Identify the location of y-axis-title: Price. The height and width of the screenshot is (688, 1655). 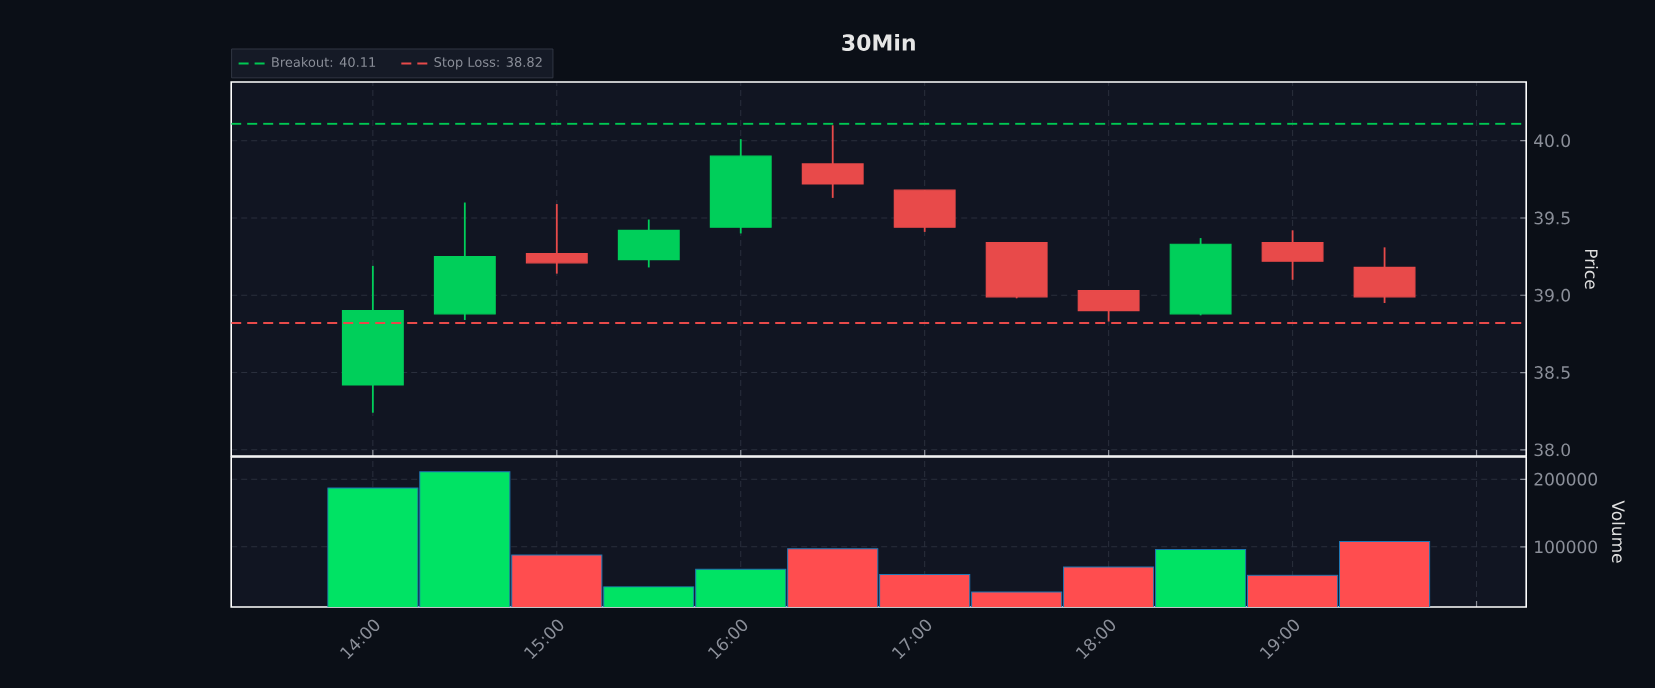
(1591, 269).